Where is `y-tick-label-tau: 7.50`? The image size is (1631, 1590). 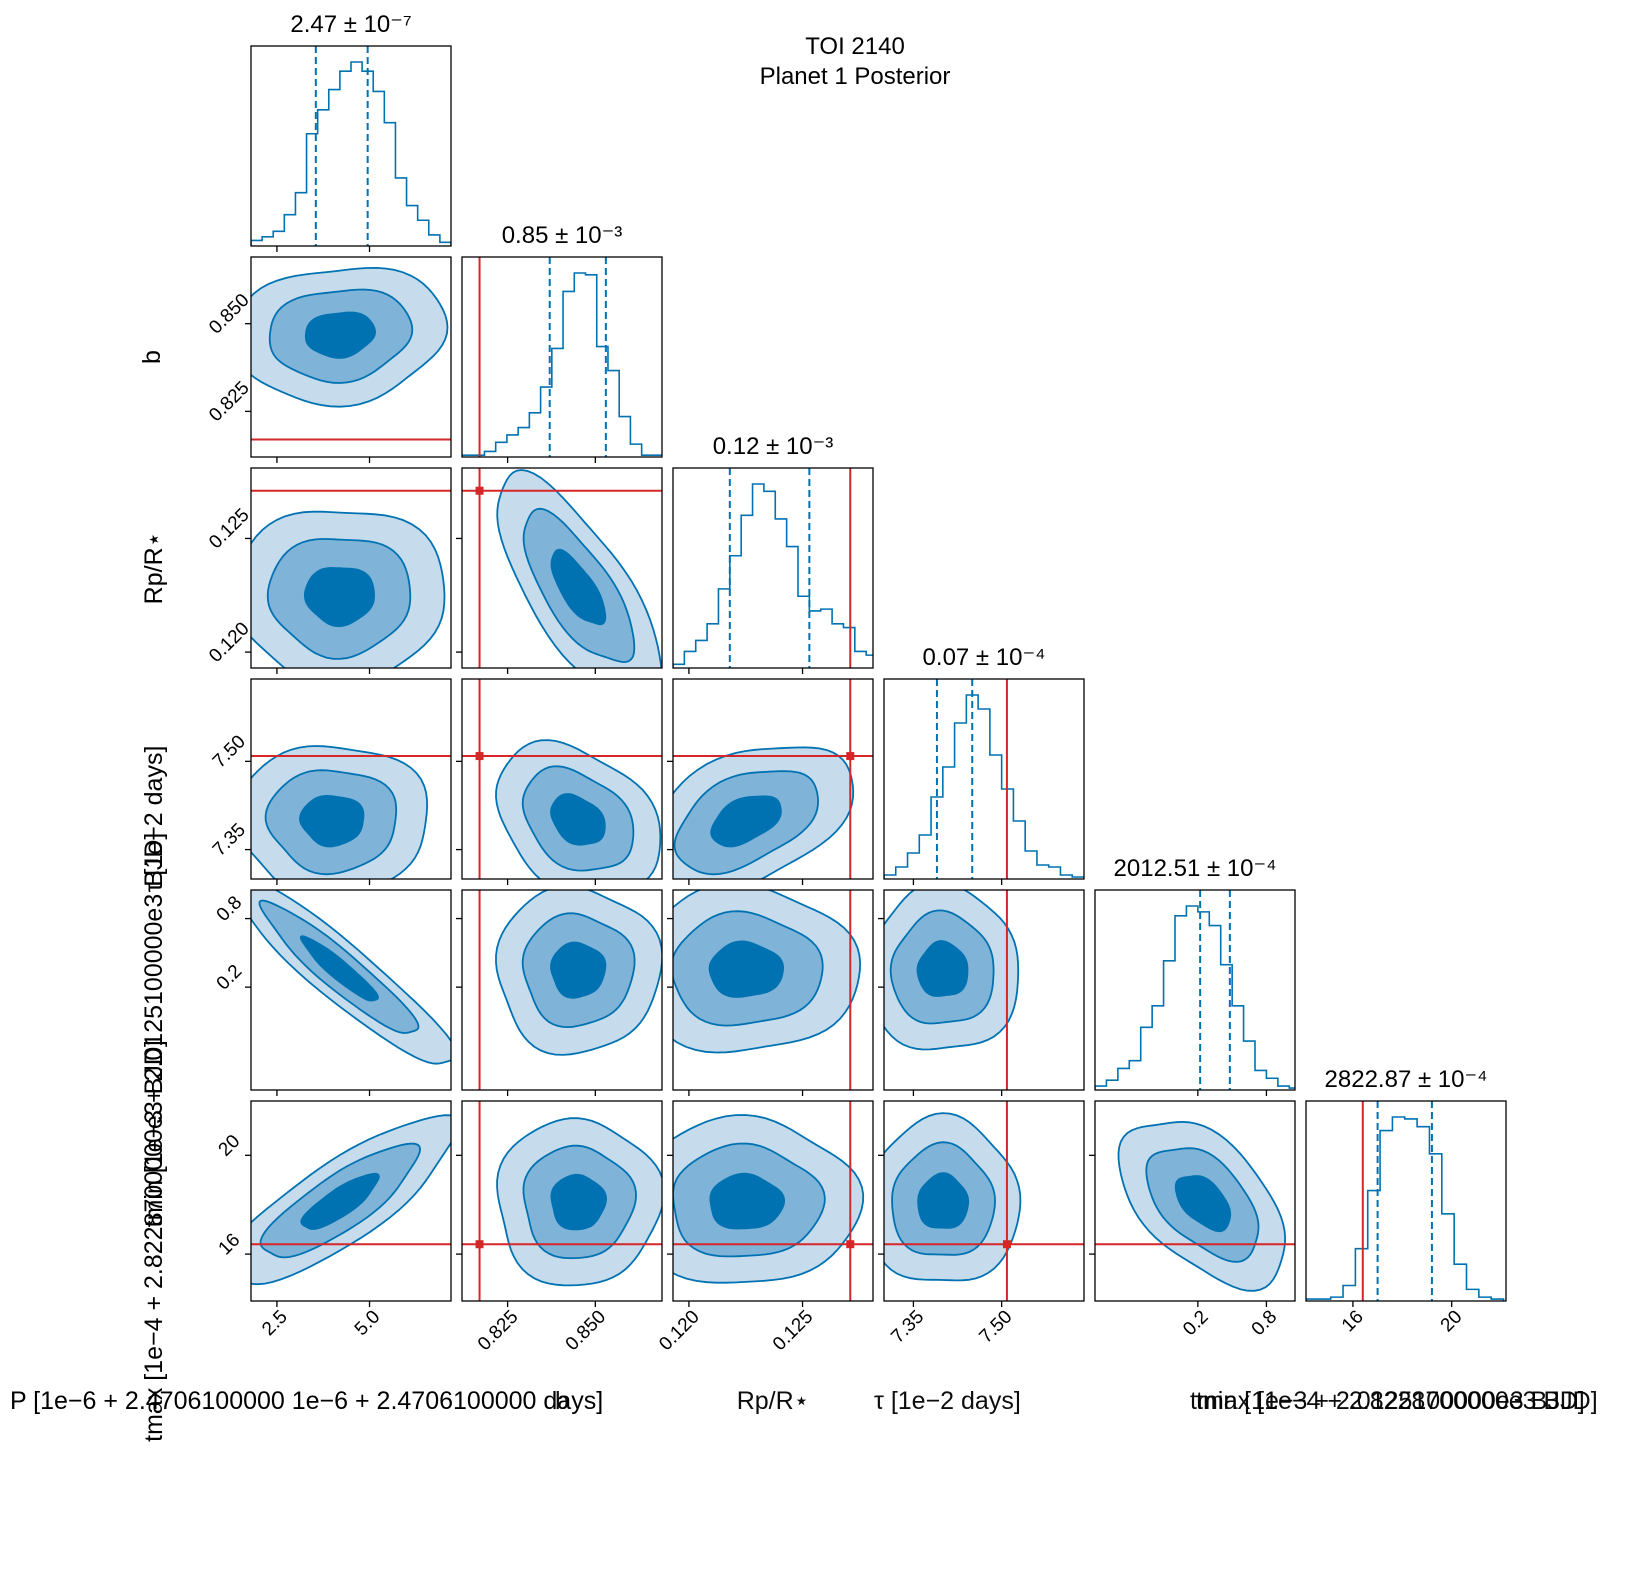
y-tick-label-tau: 7.50 is located at coordinates (229, 751).